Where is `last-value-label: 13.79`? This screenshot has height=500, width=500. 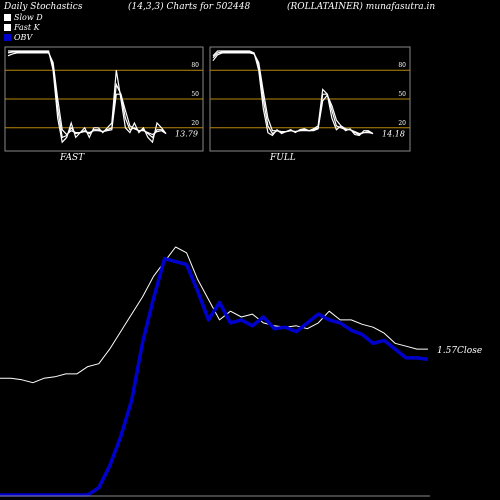
last-value-label: 13.79 is located at coordinates (186, 134).